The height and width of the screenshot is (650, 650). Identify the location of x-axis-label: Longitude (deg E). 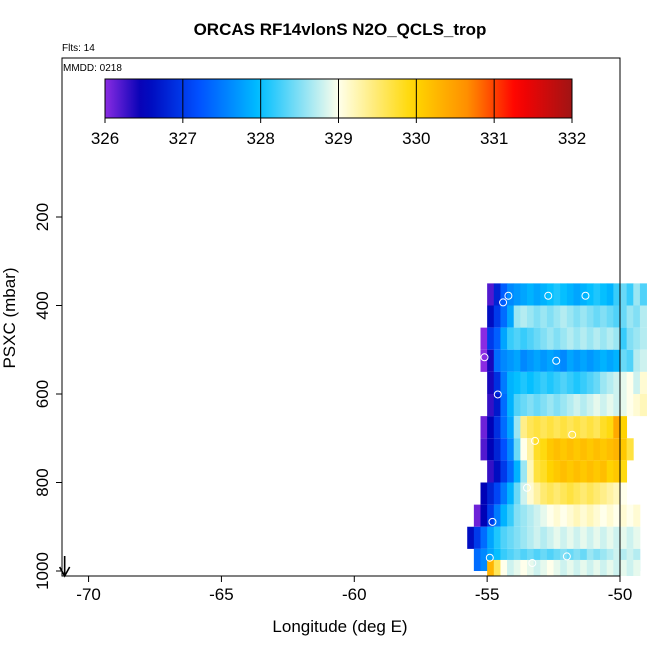
(339, 626).